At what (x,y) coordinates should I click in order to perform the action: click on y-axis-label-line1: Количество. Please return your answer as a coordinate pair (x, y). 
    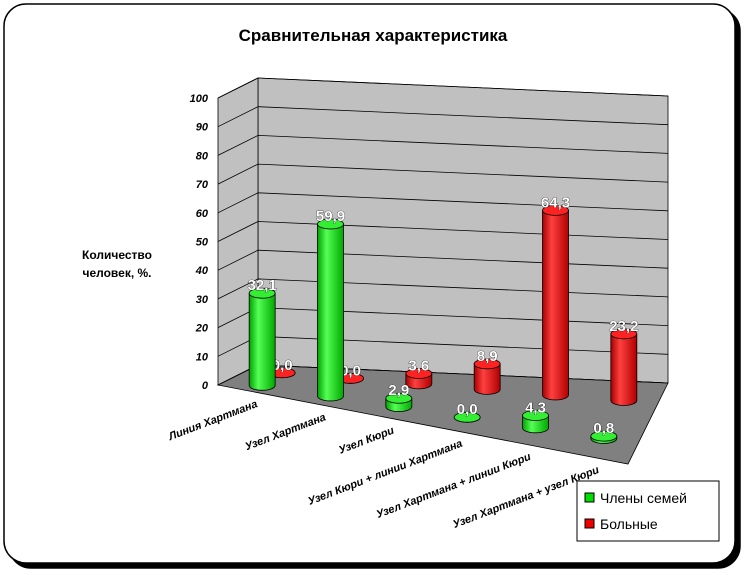
    Looking at the image, I should click on (117, 255).